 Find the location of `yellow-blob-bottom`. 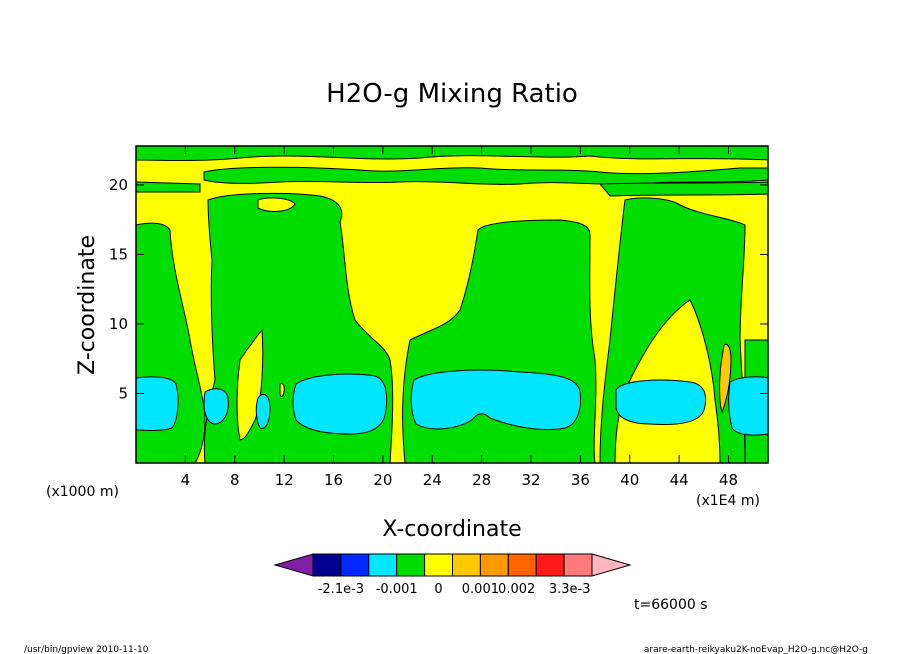

yellow-blob-bottom is located at coordinates (282, 390).